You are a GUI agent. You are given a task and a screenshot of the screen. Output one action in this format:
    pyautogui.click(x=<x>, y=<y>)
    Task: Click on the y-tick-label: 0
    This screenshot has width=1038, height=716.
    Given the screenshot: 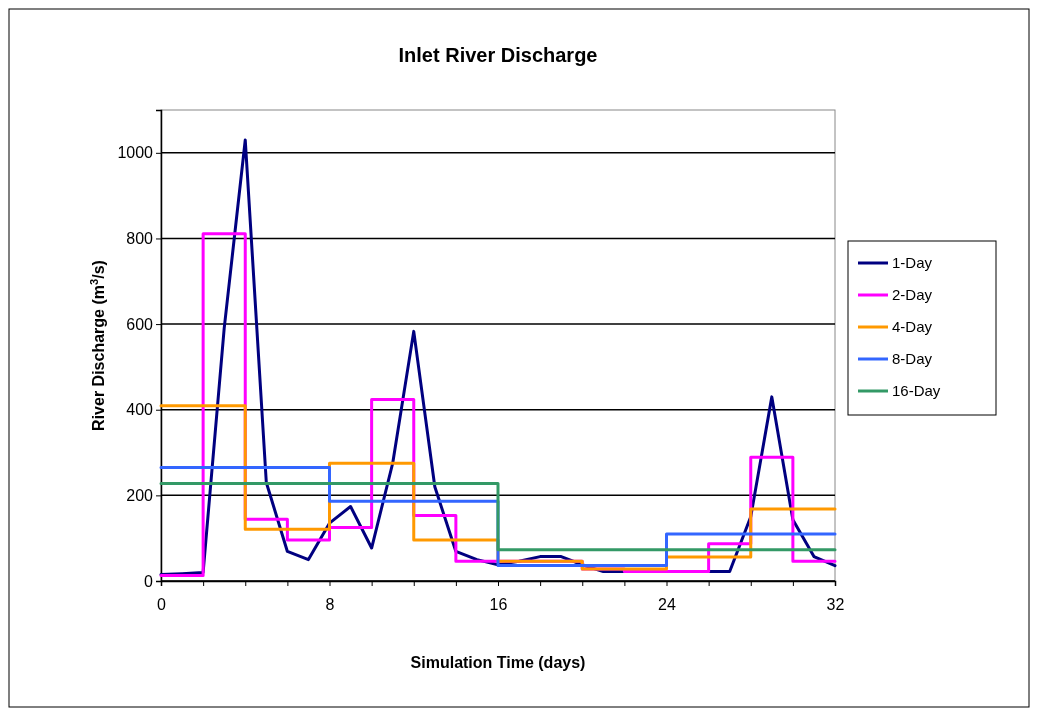 What is the action you would take?
    pyautogui.click(x=149, y=581)
    